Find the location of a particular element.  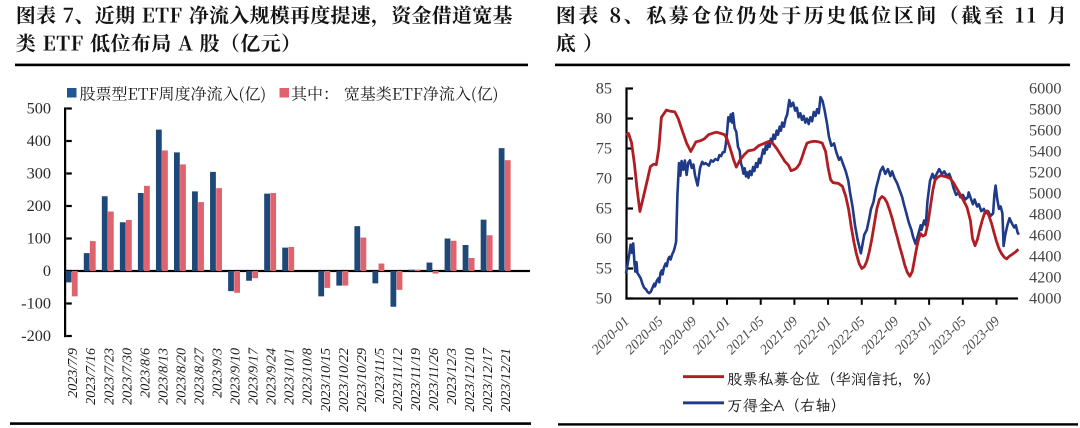

svg-text: 2023/8/27 is located at coordinates (199, 376).